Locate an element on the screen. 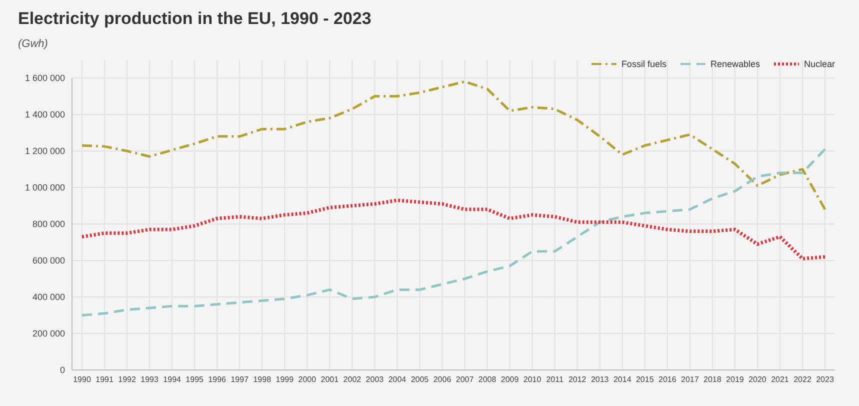  x-tick-label: 2003 is located at coordinates (375, 379).